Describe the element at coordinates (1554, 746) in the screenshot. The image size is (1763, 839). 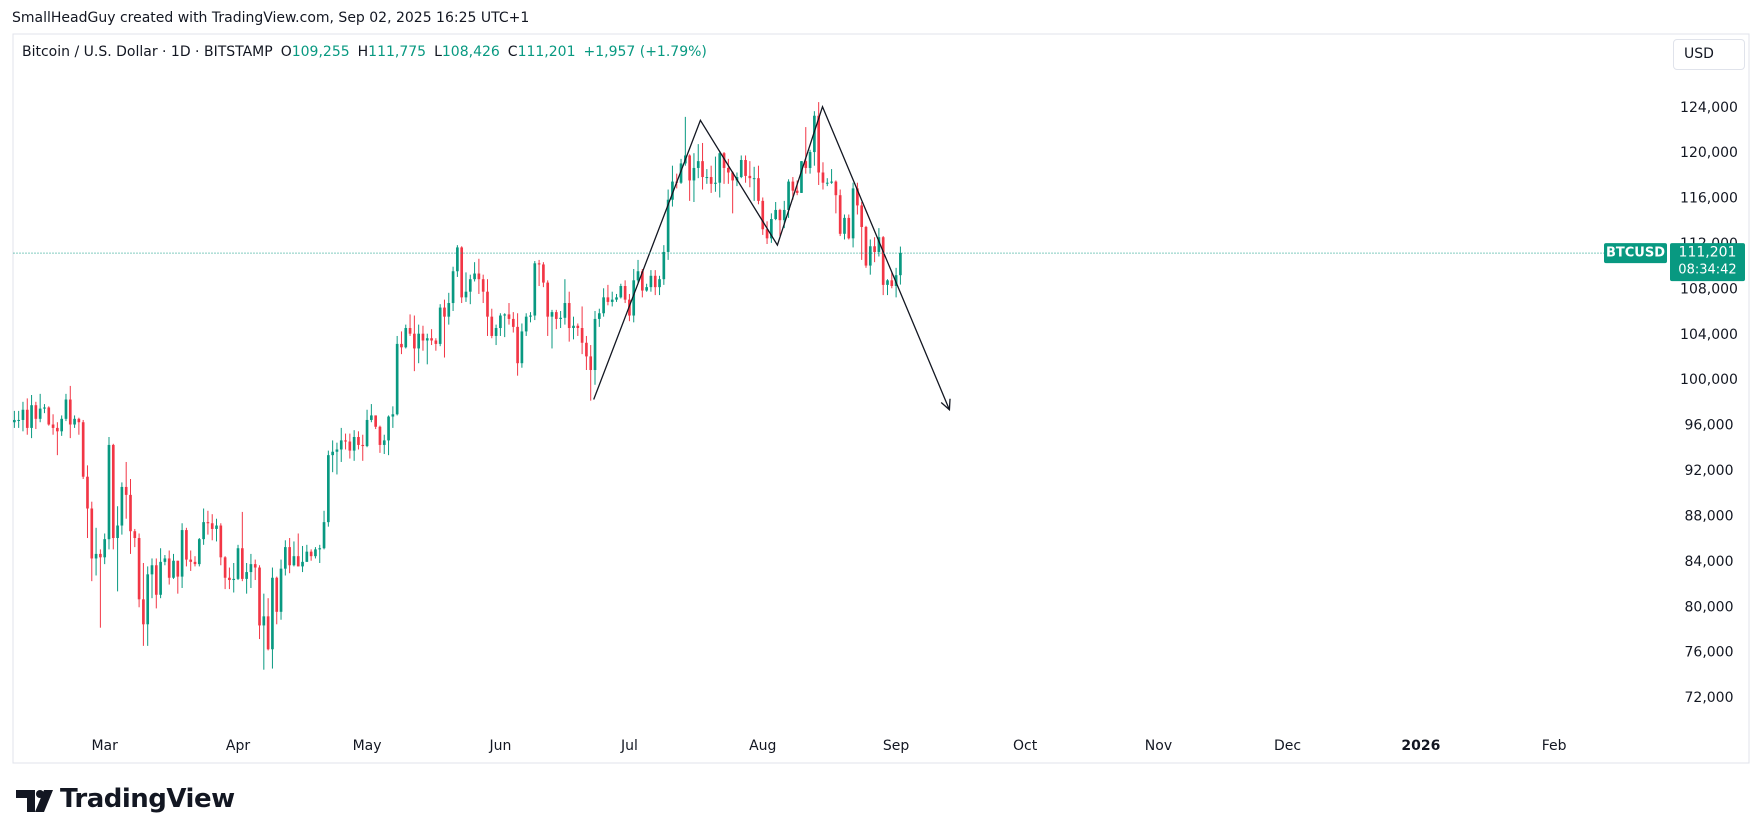
I see `x-tick-label: Feb` at that location.